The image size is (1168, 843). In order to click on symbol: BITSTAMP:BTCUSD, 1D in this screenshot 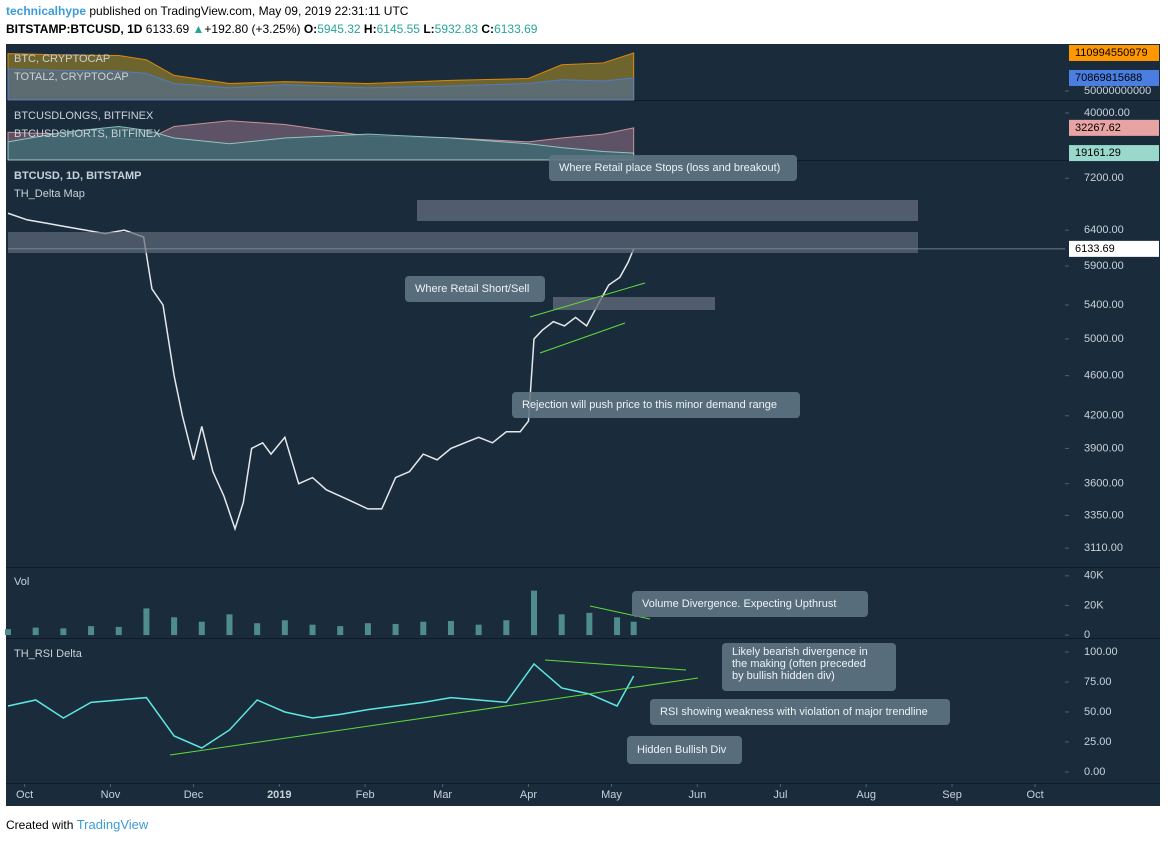, I will do `click(74, 29)`.